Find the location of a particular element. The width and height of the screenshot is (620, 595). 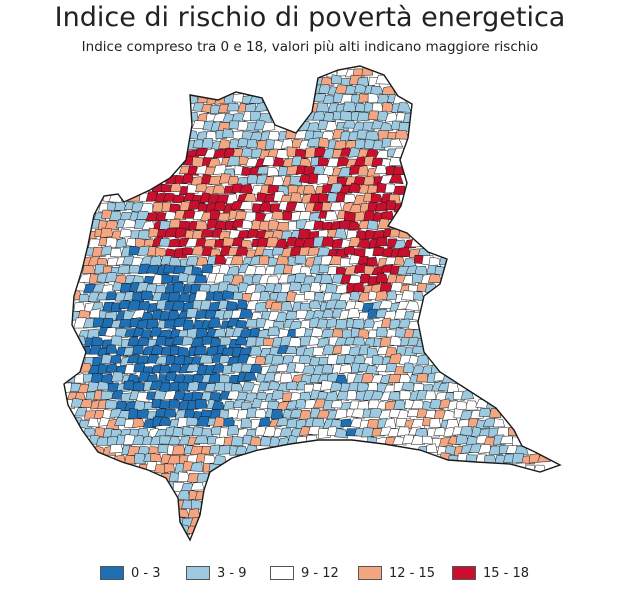

map-title: Indice di rischio di povertà energetica is located at coordinates (310, 17).